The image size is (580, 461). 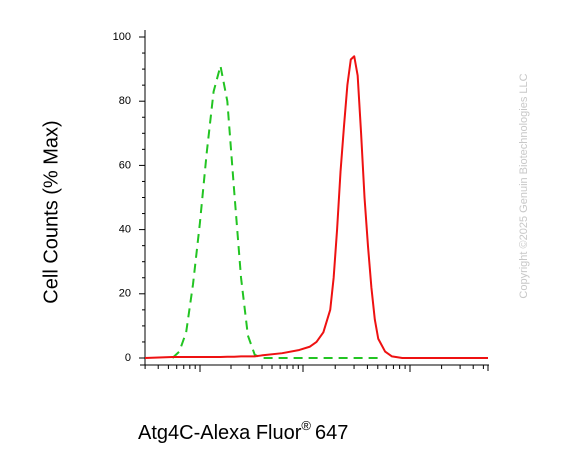 What do you see at coordinates (128, 358) in the screenshot?
I see `y-tick-label: 0` at bounding box center [128, 358].